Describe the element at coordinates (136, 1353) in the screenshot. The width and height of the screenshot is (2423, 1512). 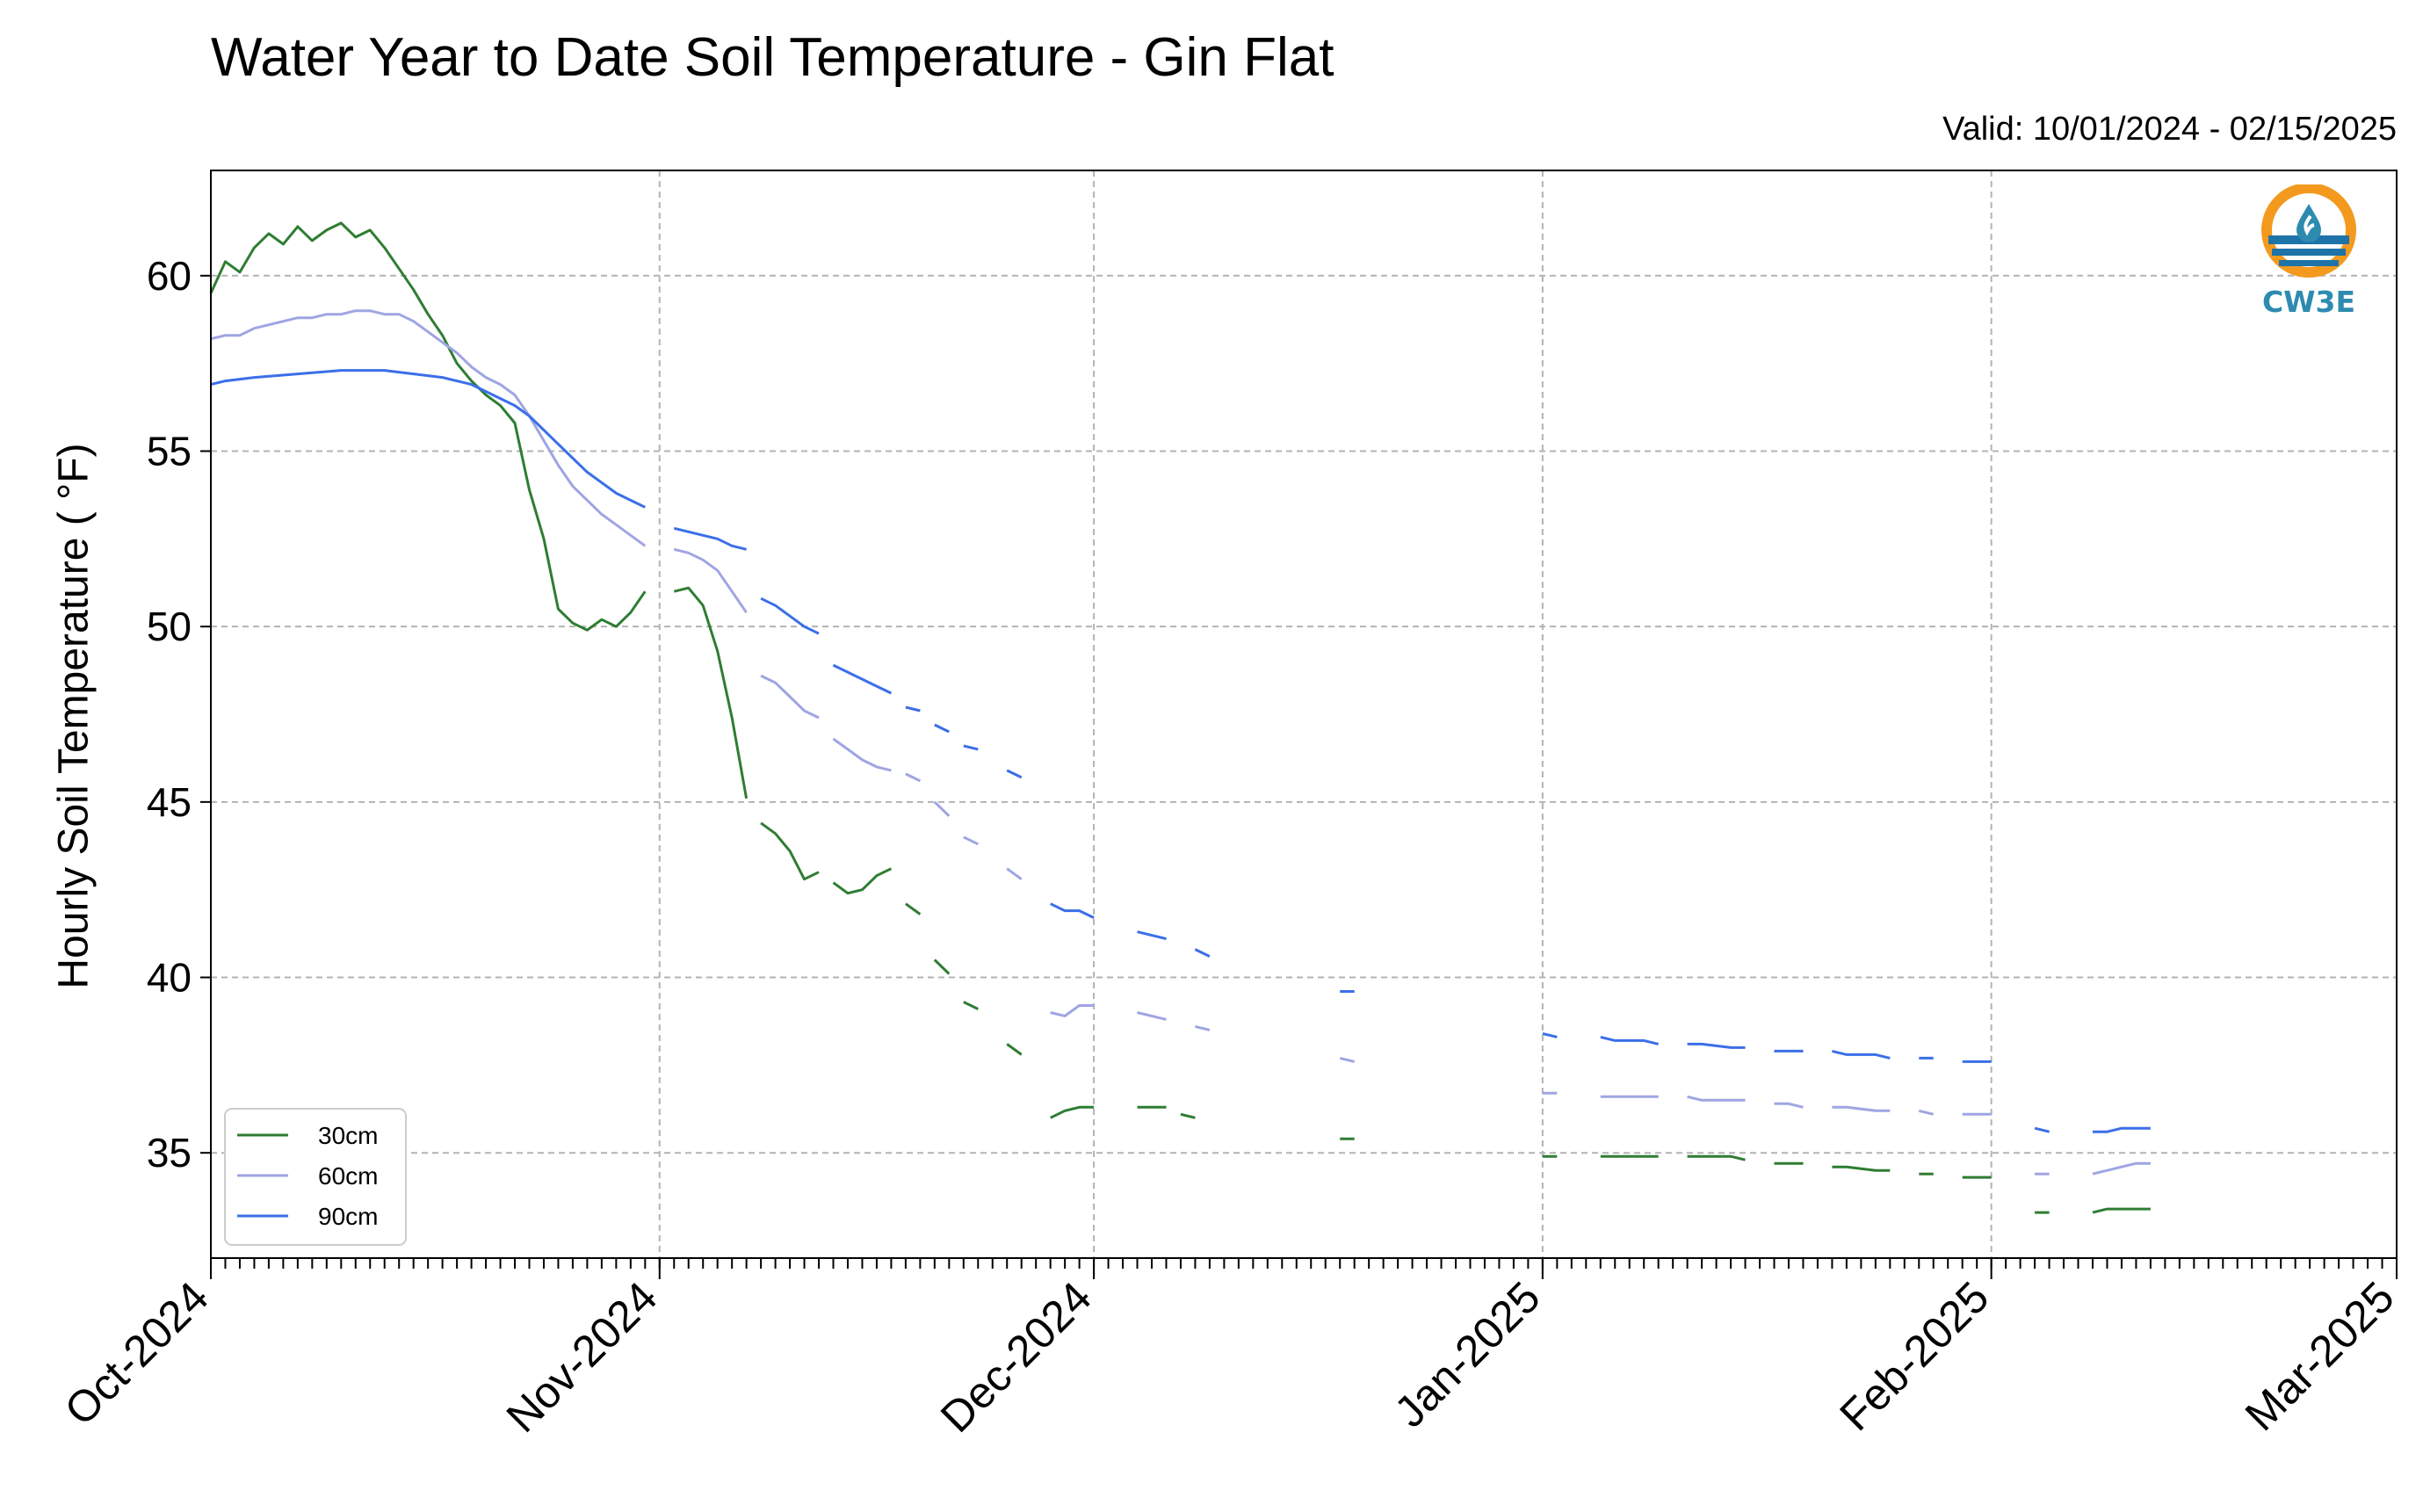
I see `x-tick-label: Oct-2024` at that location.